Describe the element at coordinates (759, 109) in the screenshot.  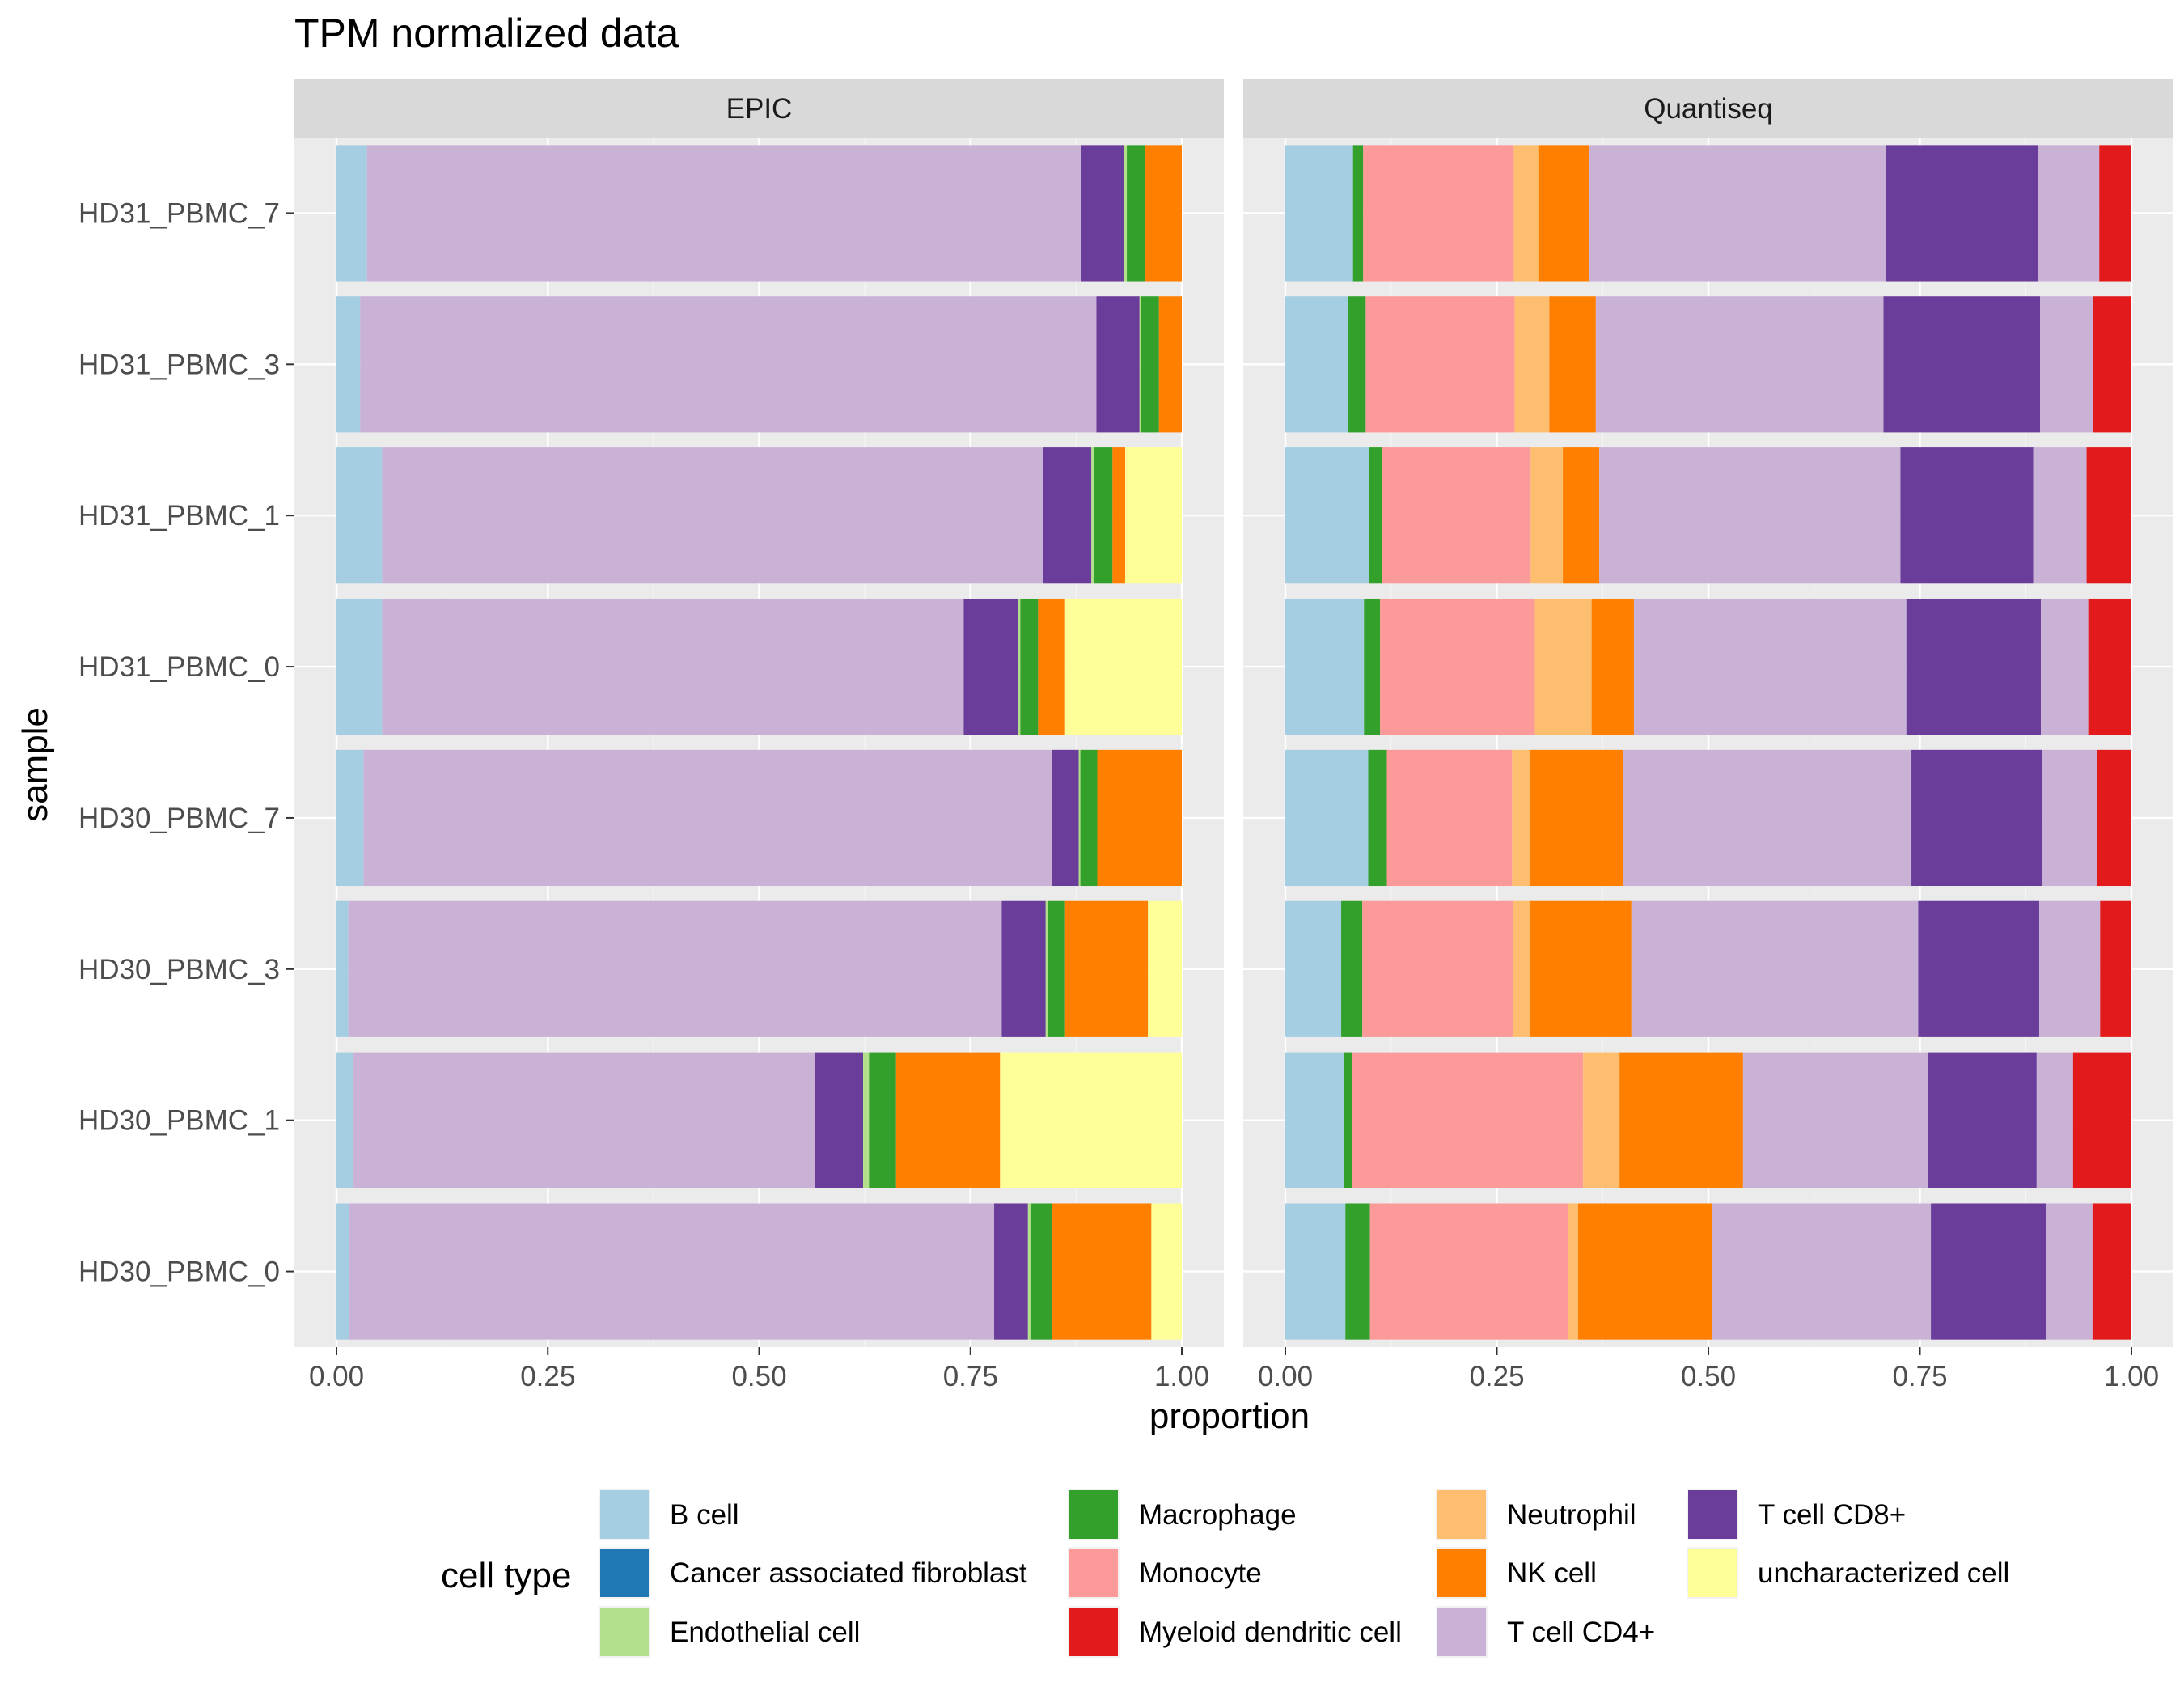
I see `strip-label: EPIC` at that location.